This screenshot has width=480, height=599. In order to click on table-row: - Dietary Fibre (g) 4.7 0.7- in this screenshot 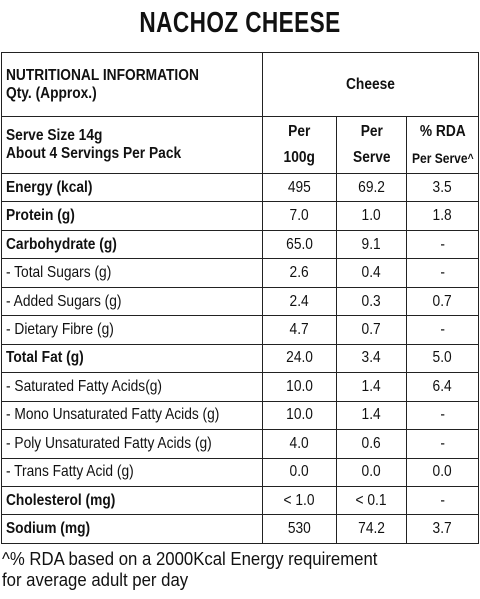, I will do `click(240, 330)`.